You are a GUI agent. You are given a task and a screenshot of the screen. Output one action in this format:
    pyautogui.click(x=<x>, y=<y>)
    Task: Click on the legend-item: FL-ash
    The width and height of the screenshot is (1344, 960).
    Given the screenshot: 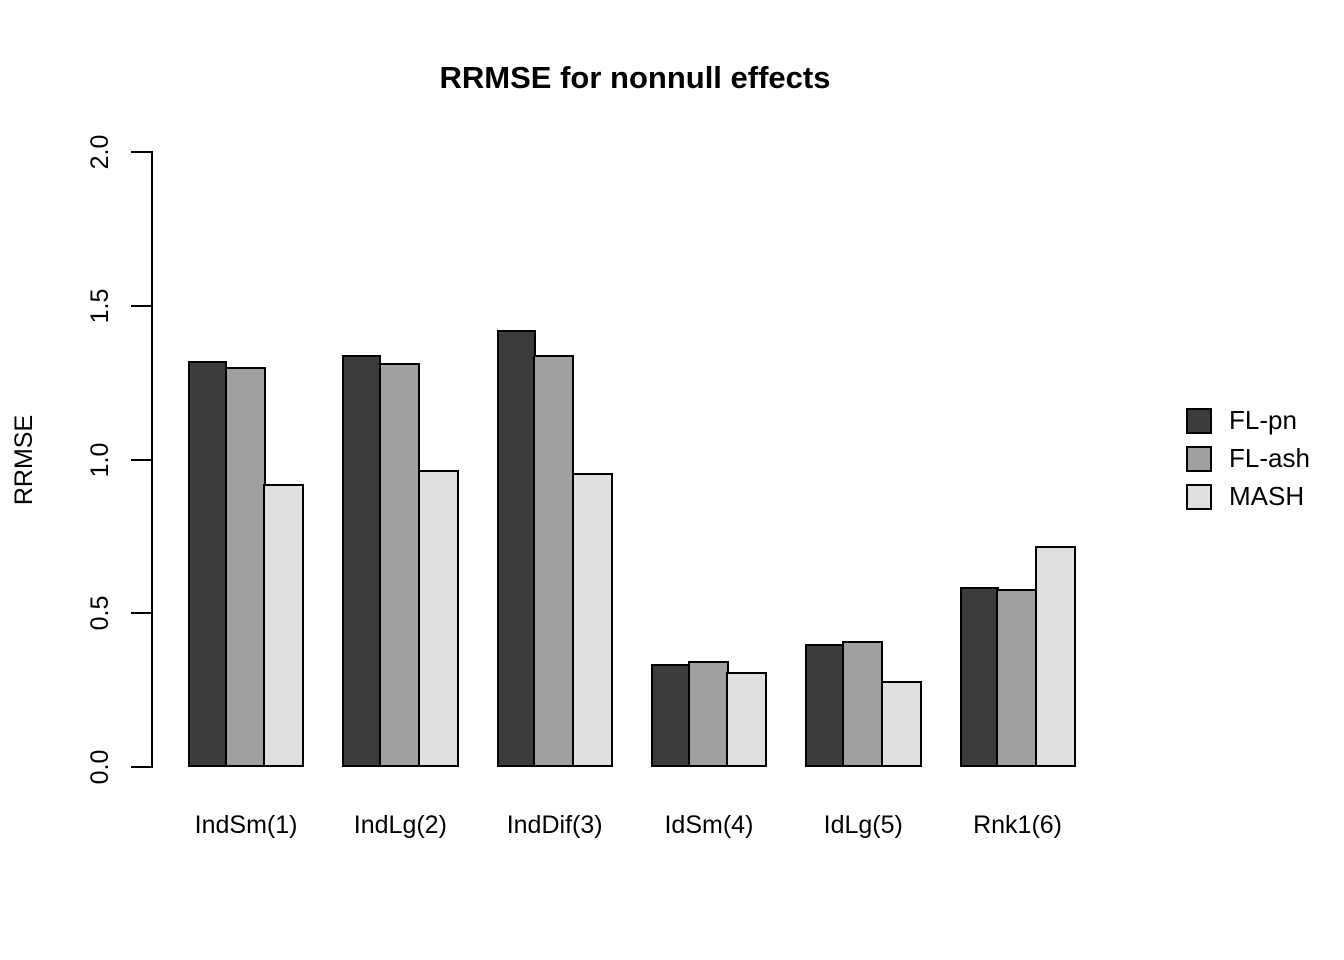 What is the action you would take?
    pyautogui.click(x=1248, y=458)
    